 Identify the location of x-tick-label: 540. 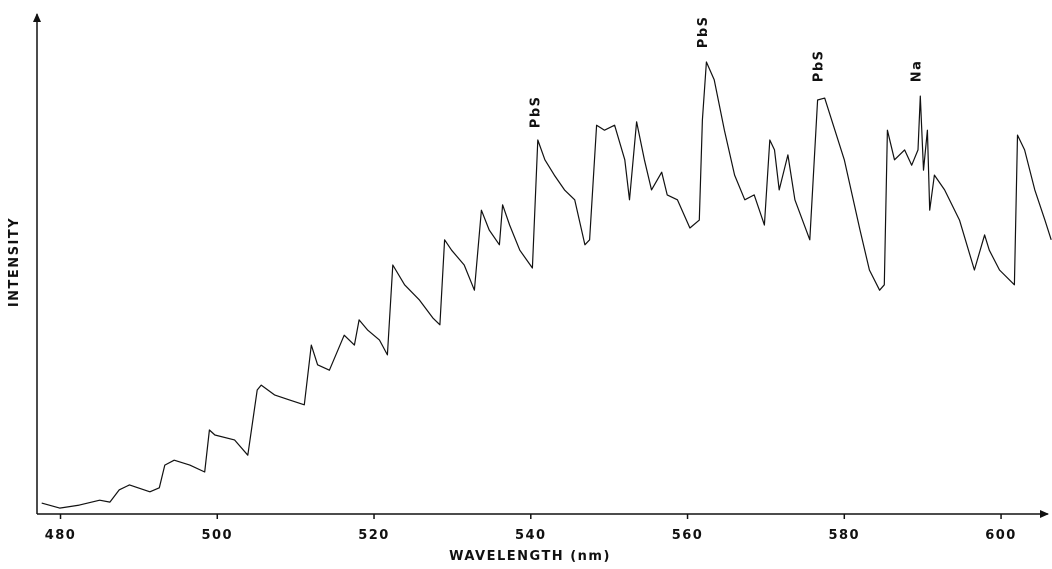
(531, 535).